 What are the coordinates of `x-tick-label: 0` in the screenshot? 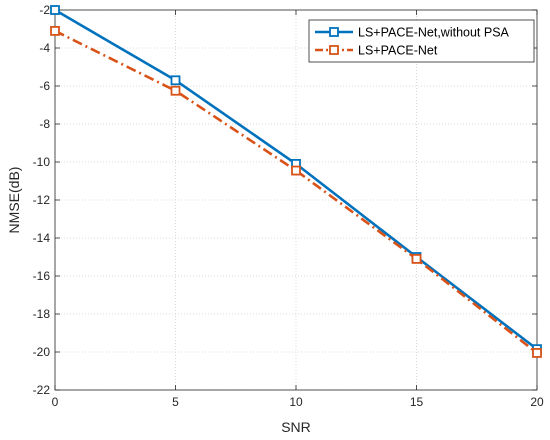 It's located at (55, 402).